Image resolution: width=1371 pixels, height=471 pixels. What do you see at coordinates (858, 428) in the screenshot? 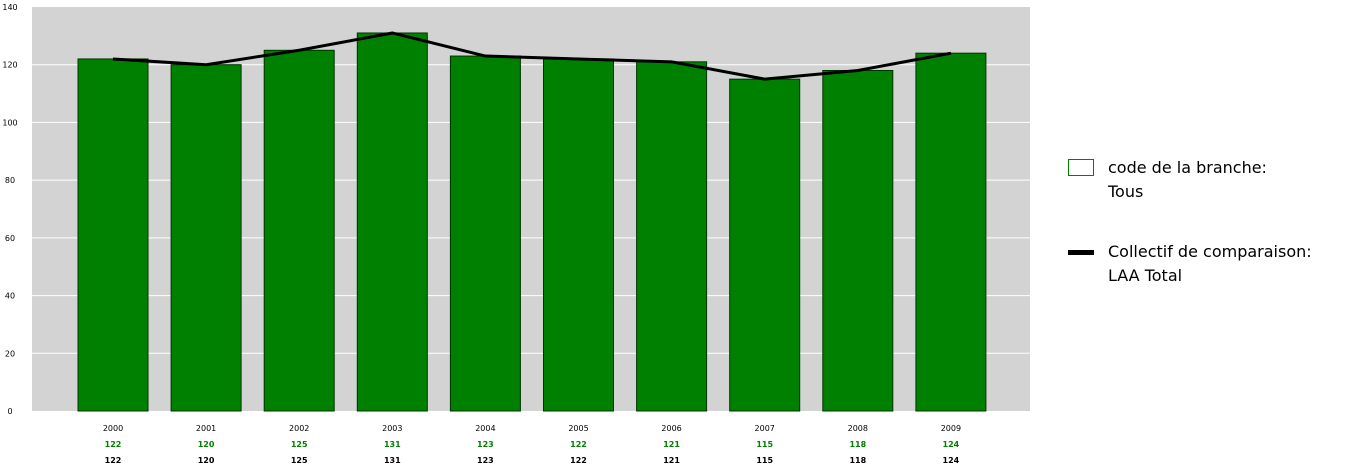
I see `x-tick-label: 2008` at bounding box center [858, 428].